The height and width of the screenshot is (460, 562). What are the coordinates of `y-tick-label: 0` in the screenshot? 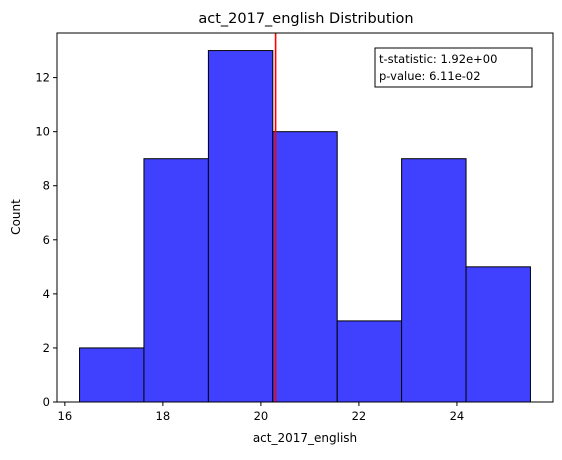 It's located at (46, 402).